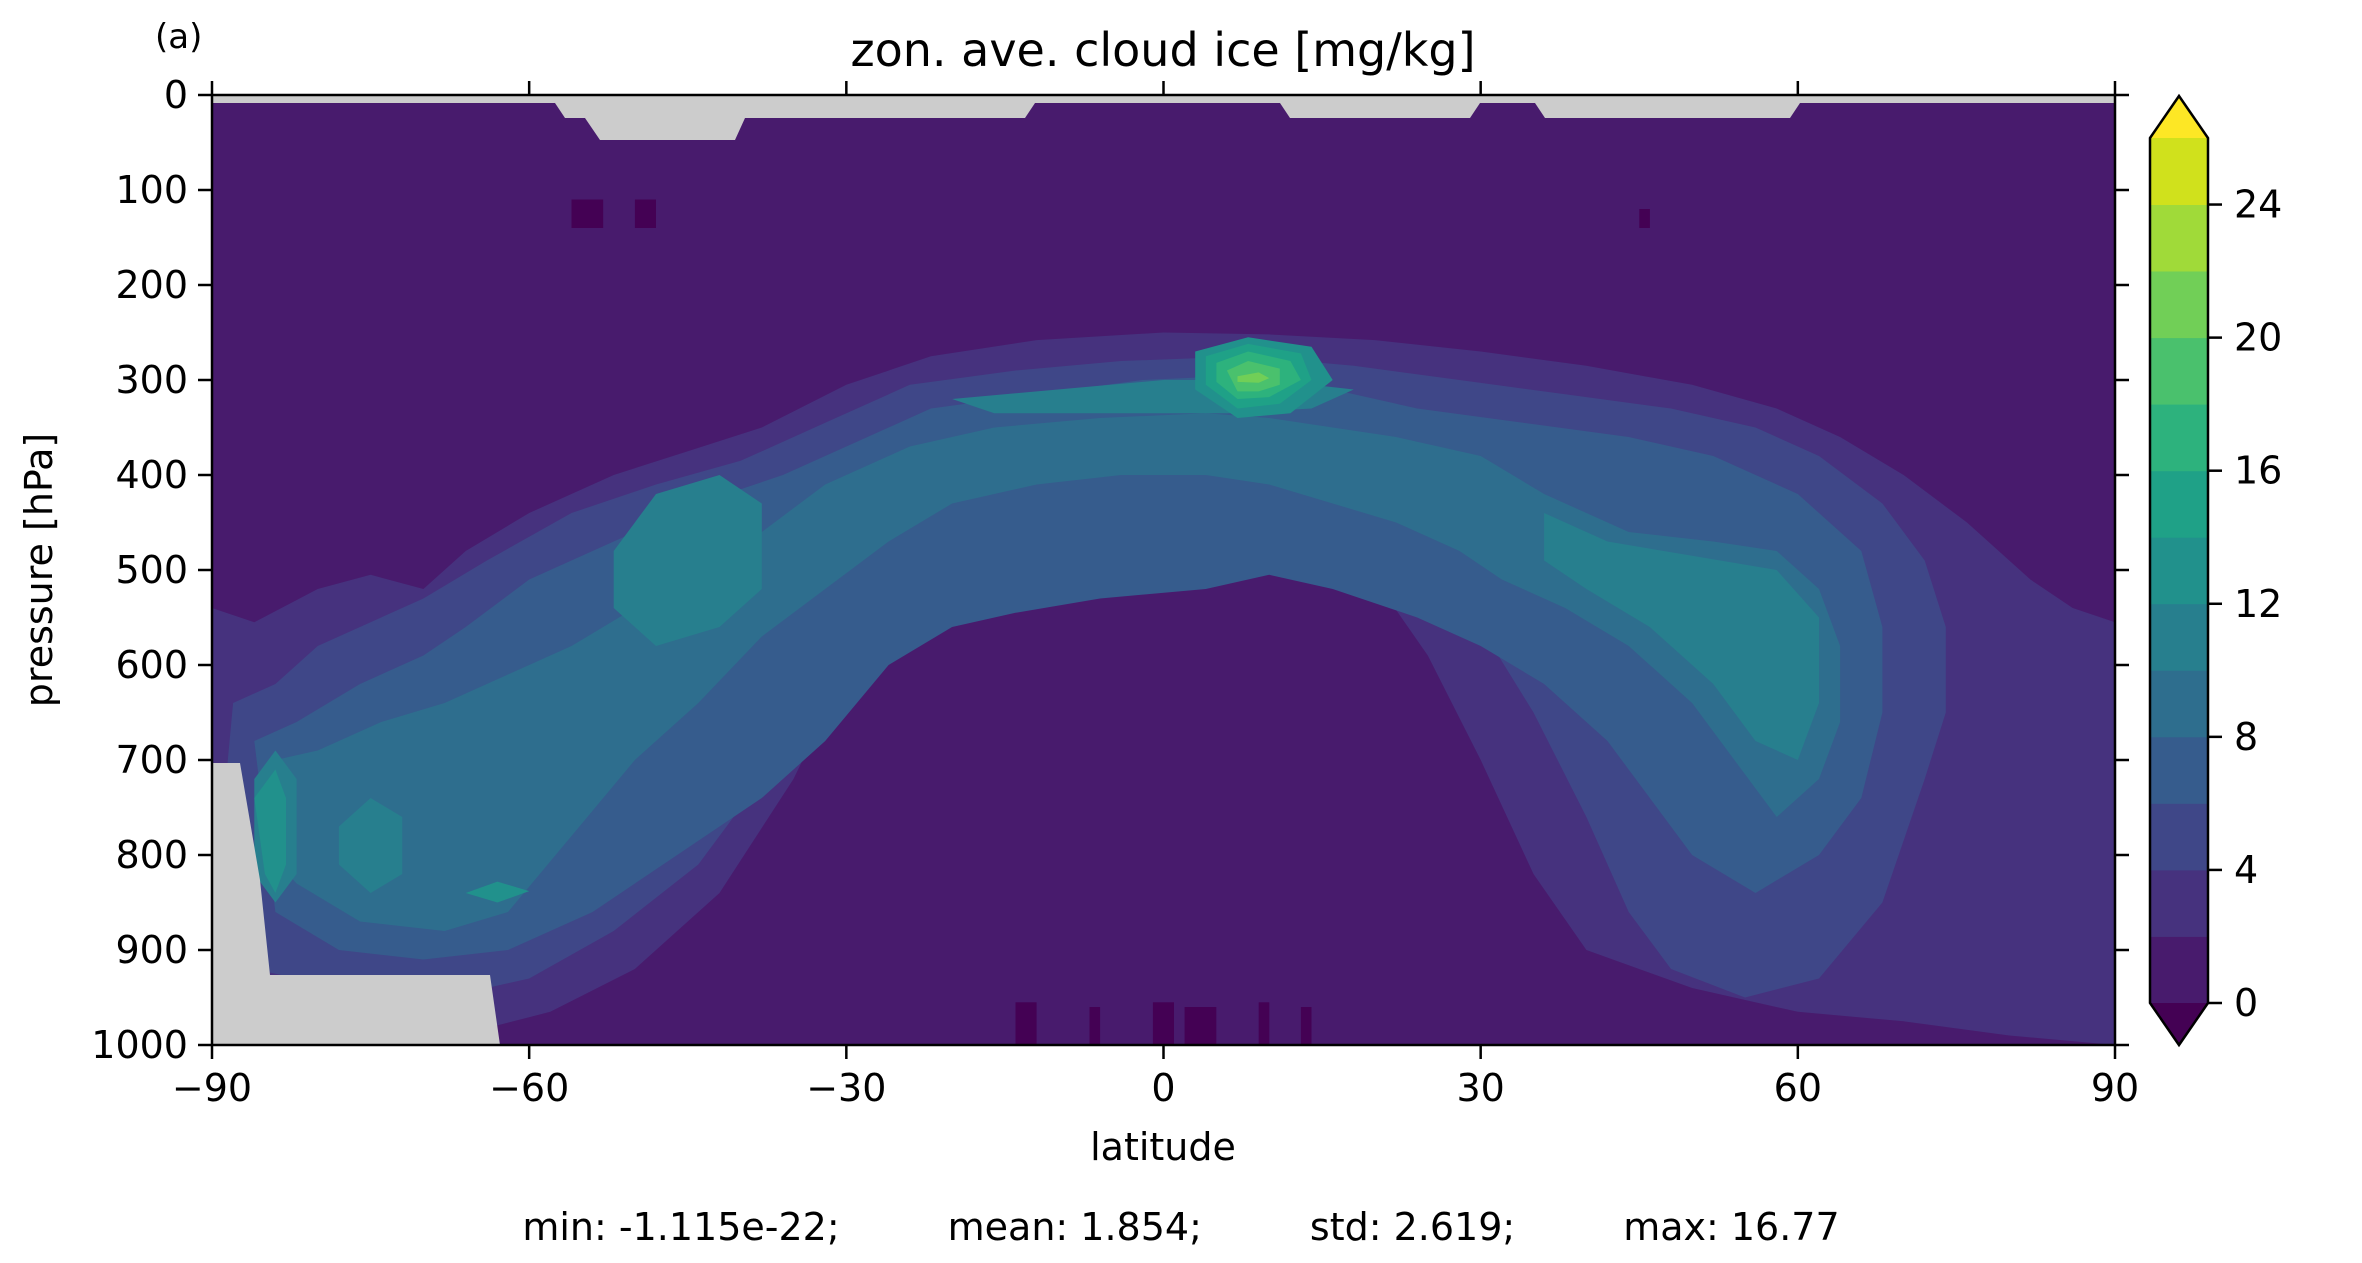 The height and width of the screenshot is (1263, 2362). I want to click on chart-title: zon. ave. cloud ice [mg/kg], so click(1162, 50).